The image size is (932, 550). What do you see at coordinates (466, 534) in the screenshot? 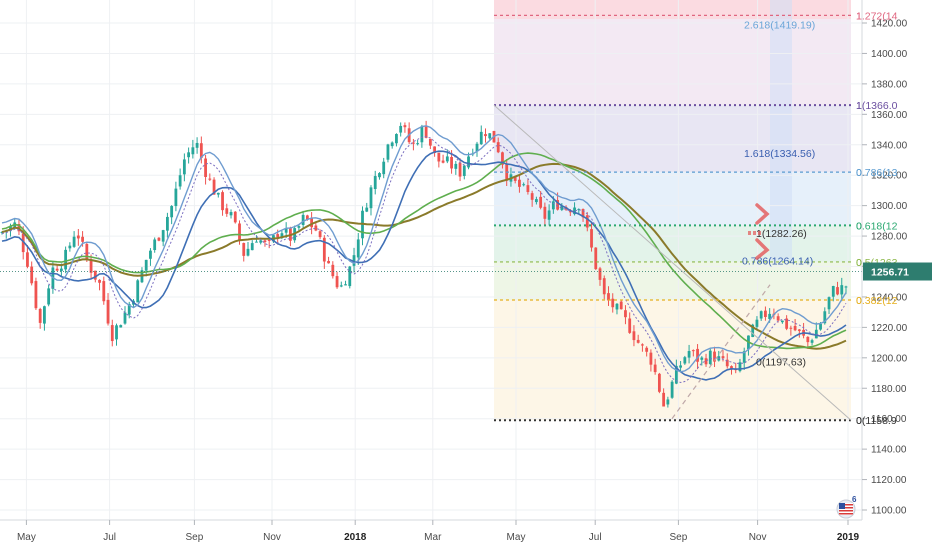
I see `x-axis: May Jul Sep Nov 2018 Mar May Jul Sep Nov 2019` at bounding box center [466, 534].